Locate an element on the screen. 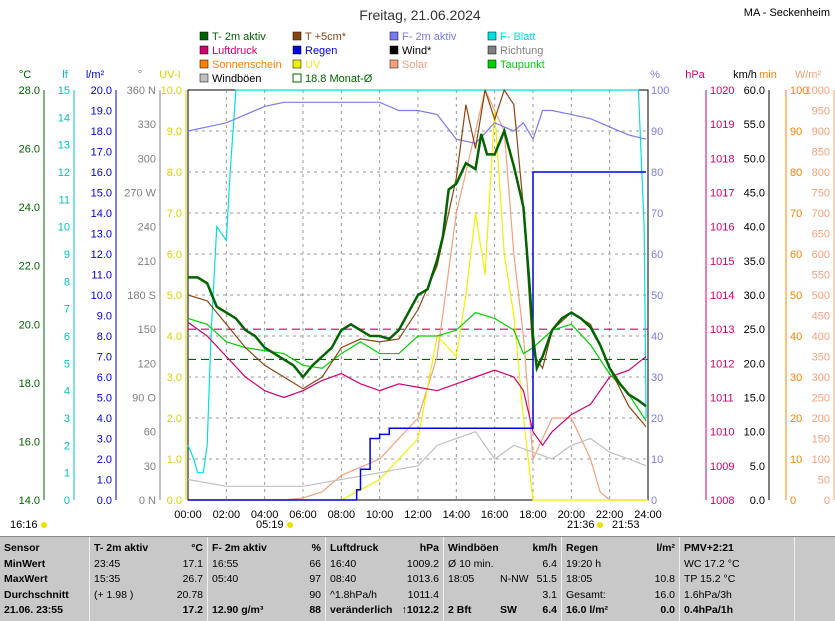 This screenshot has width=835, height=621. axis-tick-label: 1013 is located at coordinates (722, 330).